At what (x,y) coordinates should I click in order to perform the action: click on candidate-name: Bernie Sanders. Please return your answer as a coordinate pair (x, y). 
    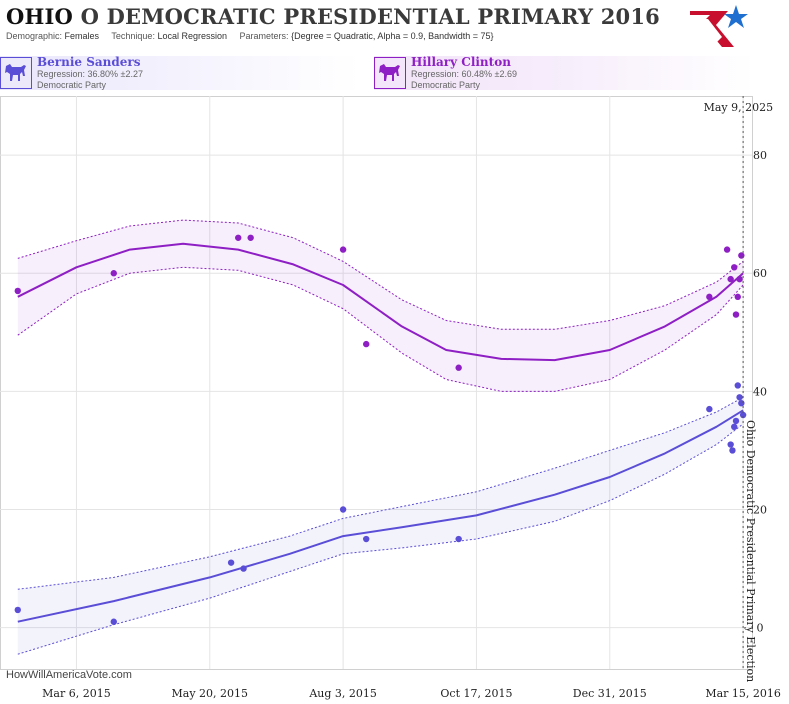
    Looking at the image, I should click on (89, 61).